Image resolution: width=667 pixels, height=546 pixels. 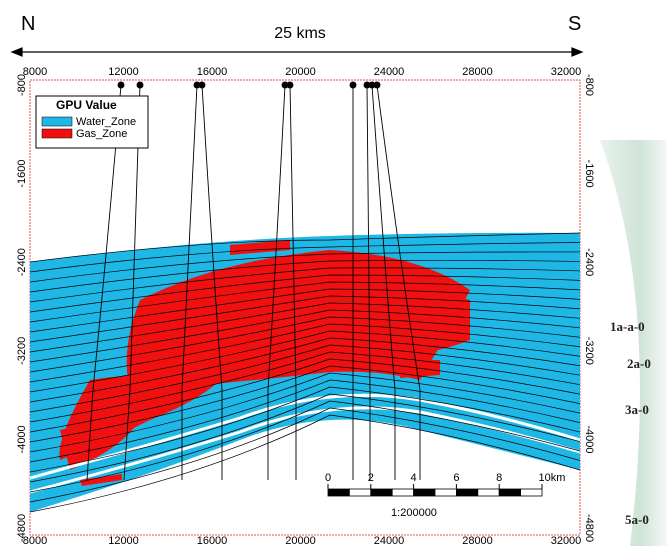 I want to click on x-tick-label-bottom: 16000, so click(x=212, y=540).